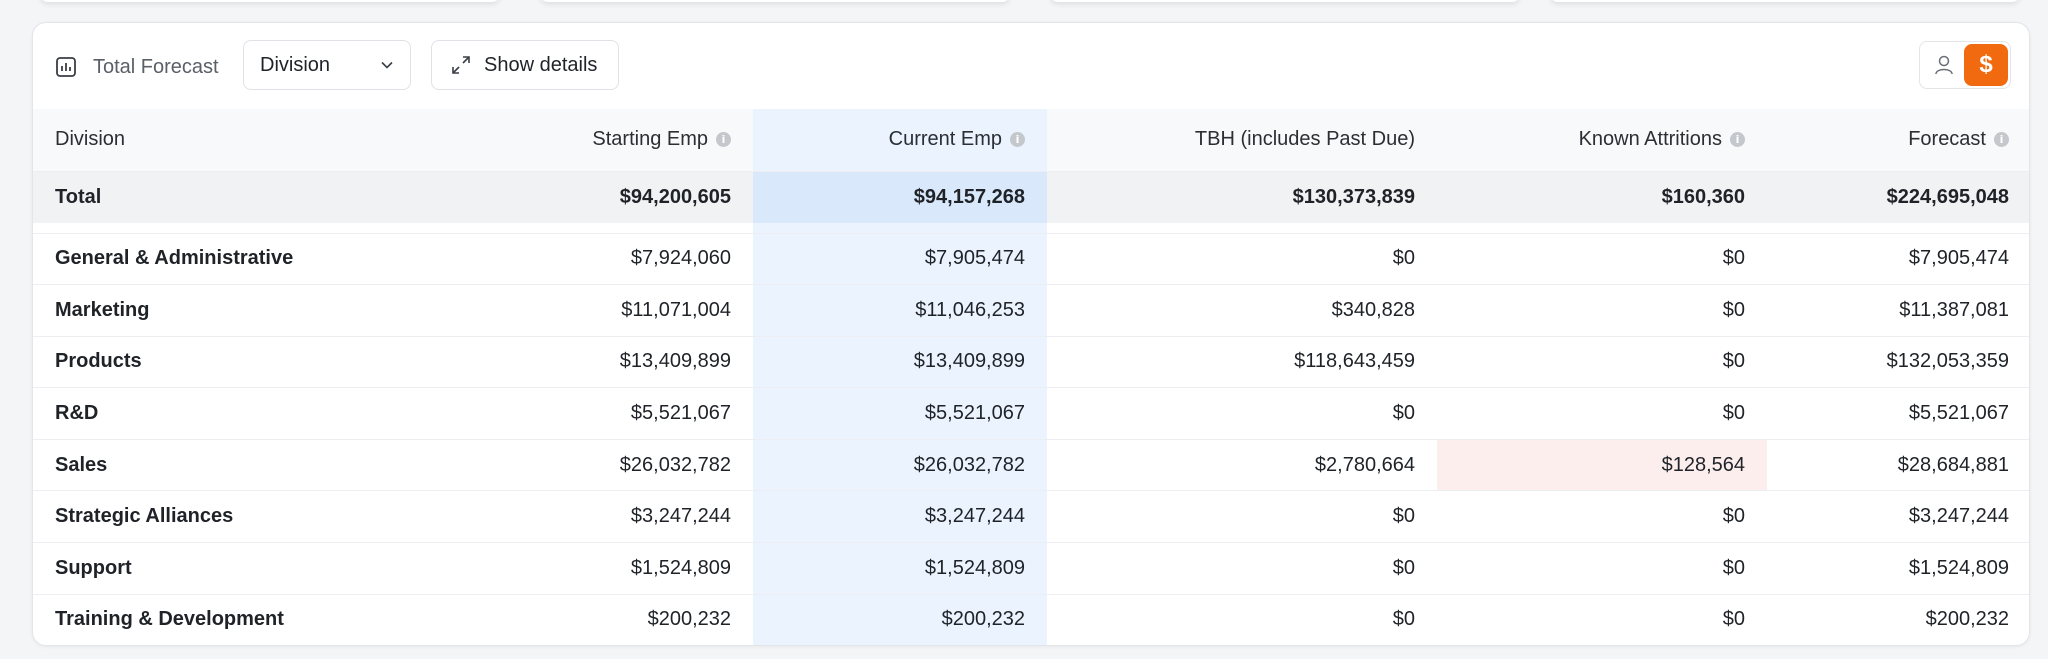 The image size is (2048, 659). What do you see at coordinates (1898, 310) in the screenshot?
I see `forecast-cell: $11,387,081` at bounding box center [1898, 310].